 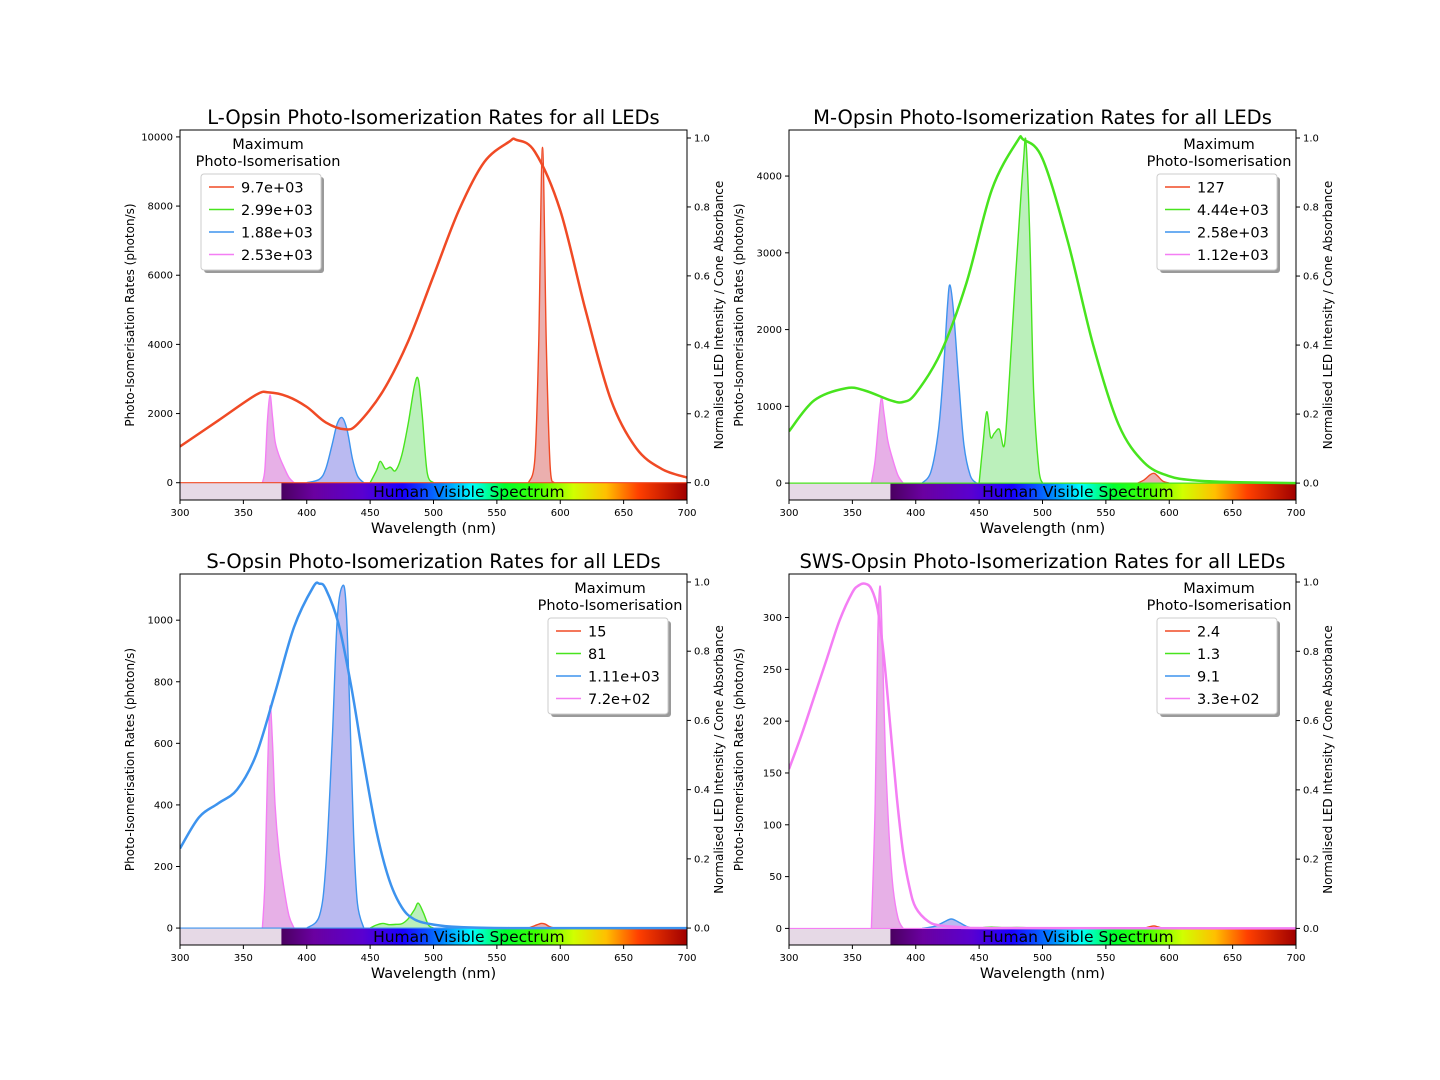 I want to click on y-tick-label: 100, so click(x=772, y=825).